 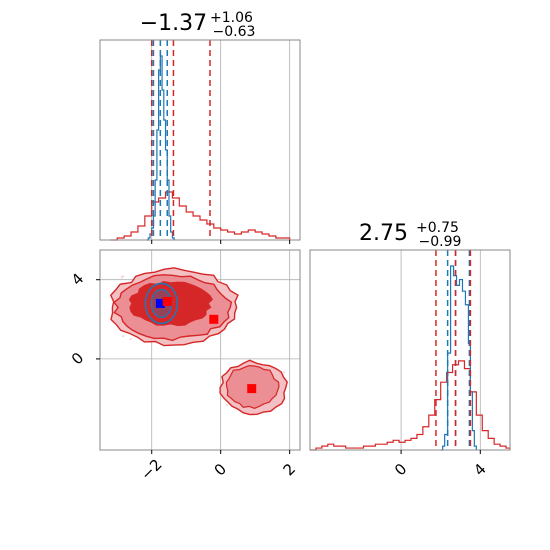 What do you see at coordinates (77, 358) in the screenshot?
I see `y-tick-label-param2: 0` at bounding box center [77, 358].